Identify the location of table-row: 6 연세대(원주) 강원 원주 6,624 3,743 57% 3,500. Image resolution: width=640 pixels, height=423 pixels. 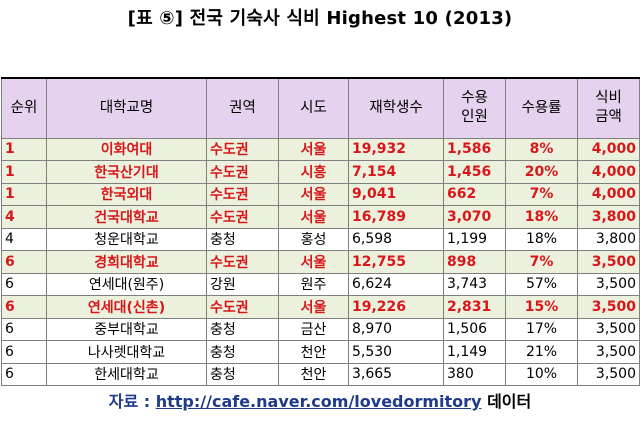
(320, 284).